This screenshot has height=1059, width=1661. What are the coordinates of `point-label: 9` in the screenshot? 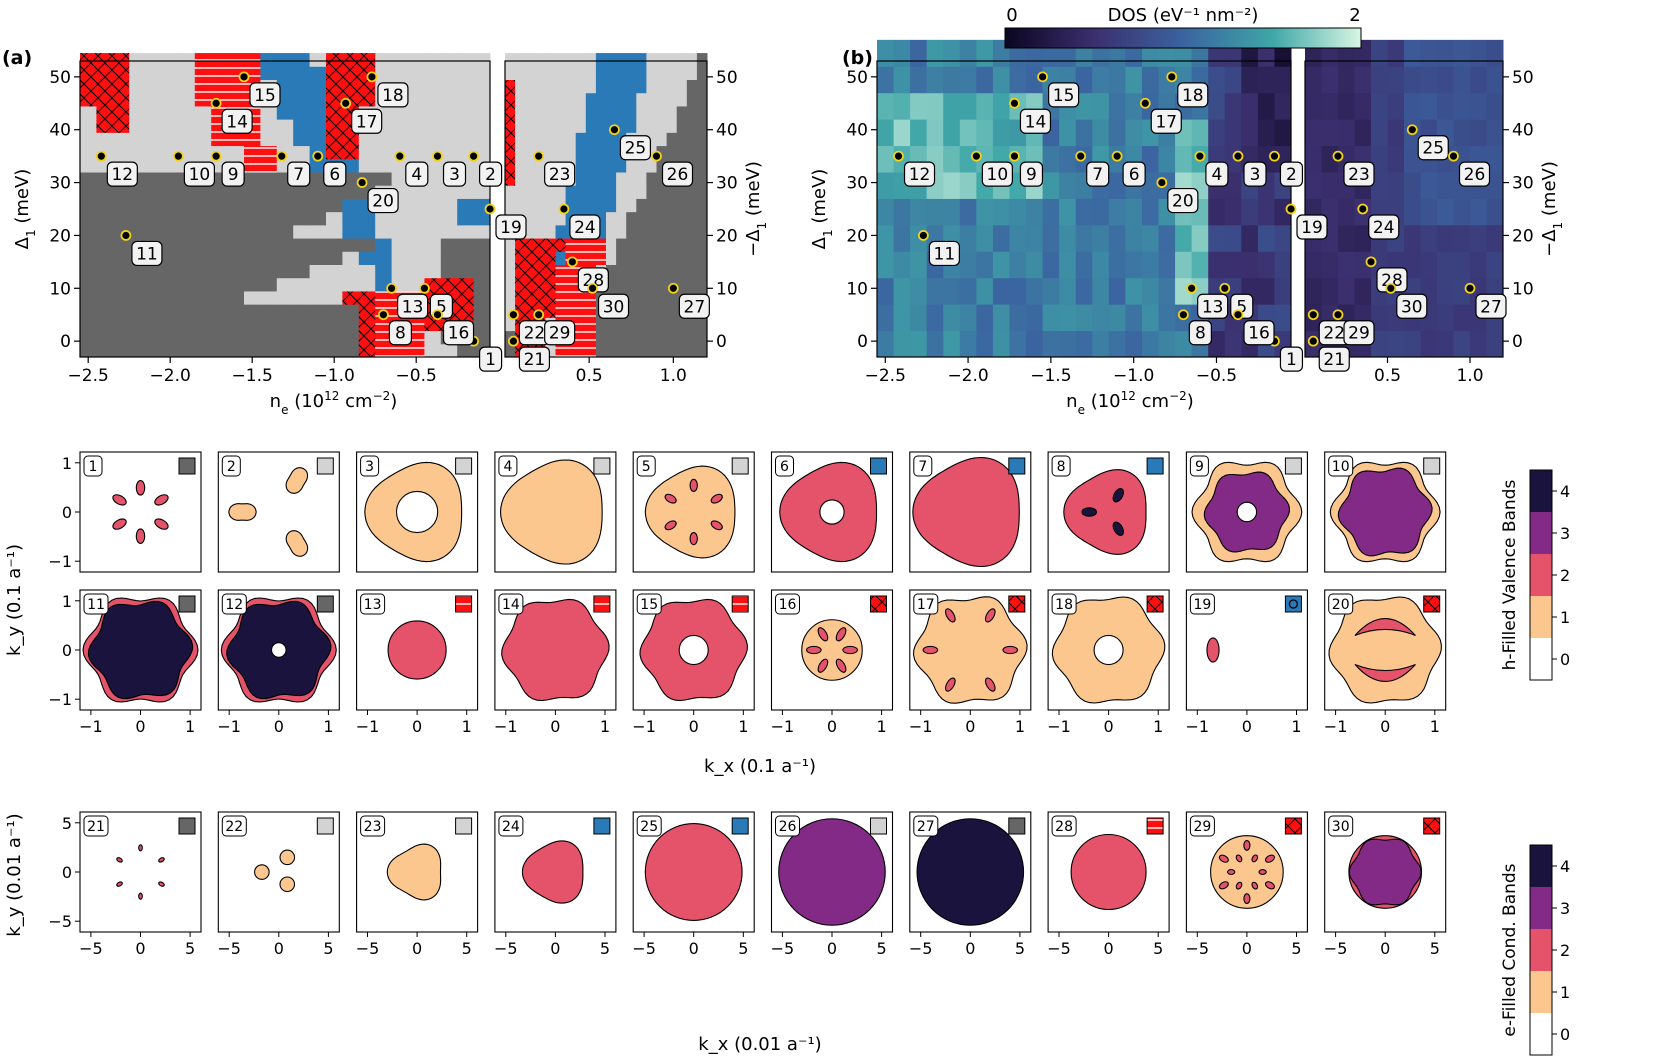 It's located at (233, 175).